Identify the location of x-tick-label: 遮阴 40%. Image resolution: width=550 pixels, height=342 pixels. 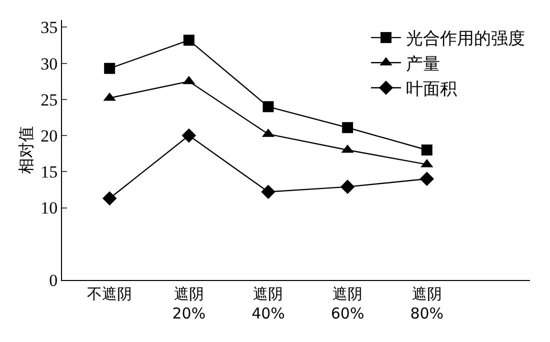
(268, 303).